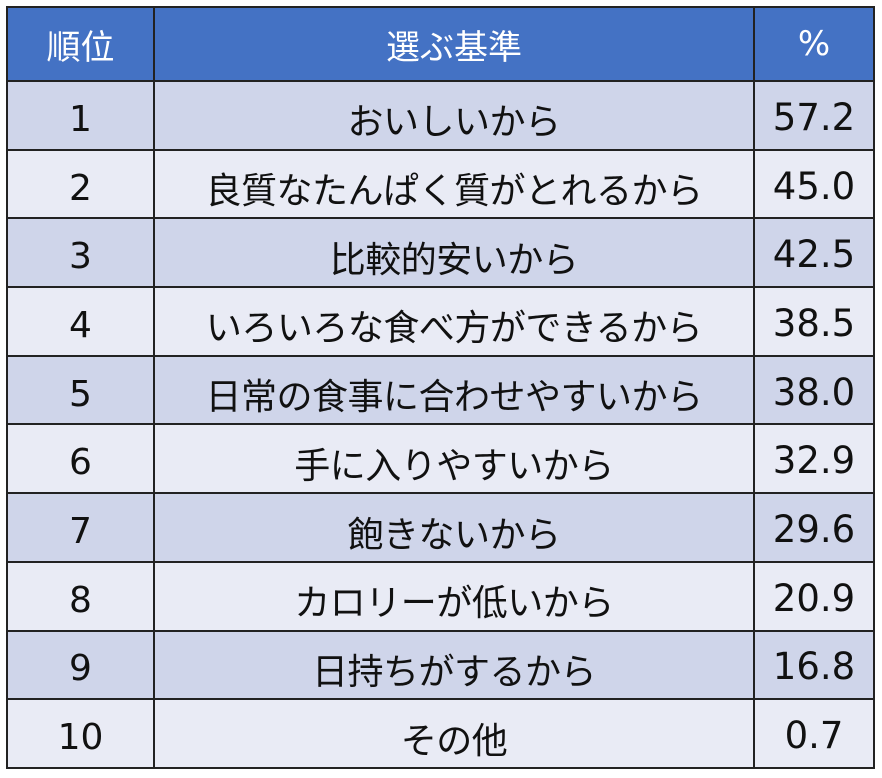 The image size is (882, 778). I want to click on rank-cell: 2, so click(80, 184).